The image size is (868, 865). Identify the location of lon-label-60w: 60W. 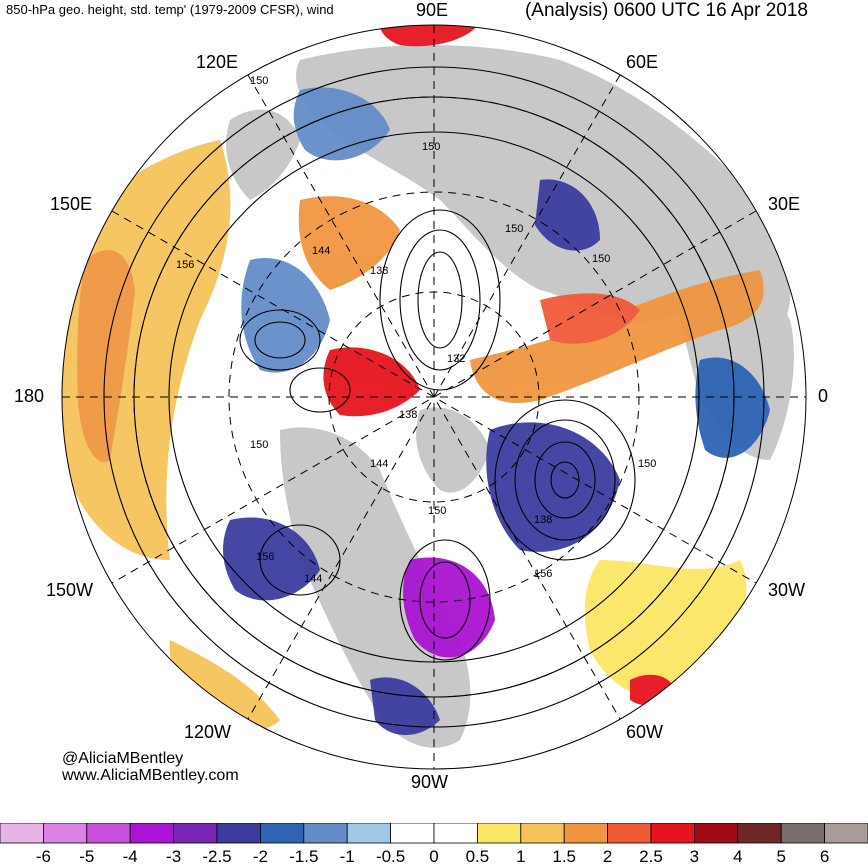
(645, 732).